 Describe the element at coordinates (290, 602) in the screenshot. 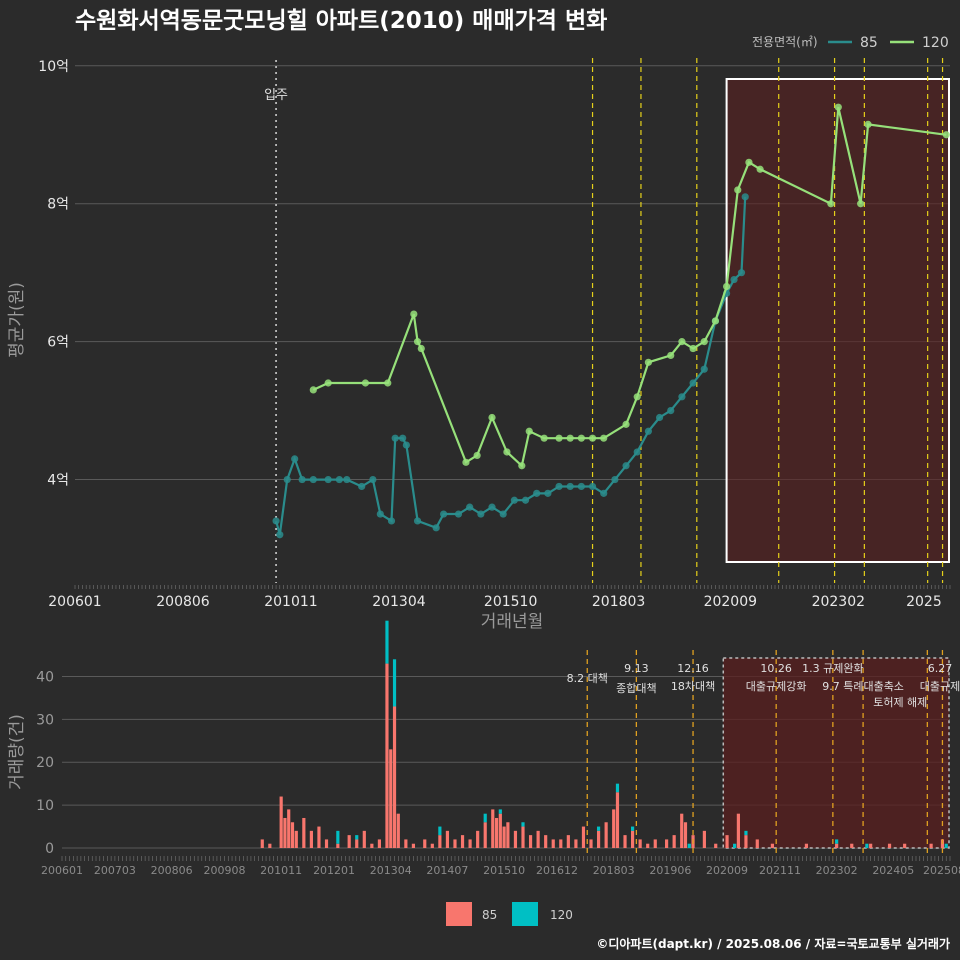

I see `x-tick-label: 201011` at that location.